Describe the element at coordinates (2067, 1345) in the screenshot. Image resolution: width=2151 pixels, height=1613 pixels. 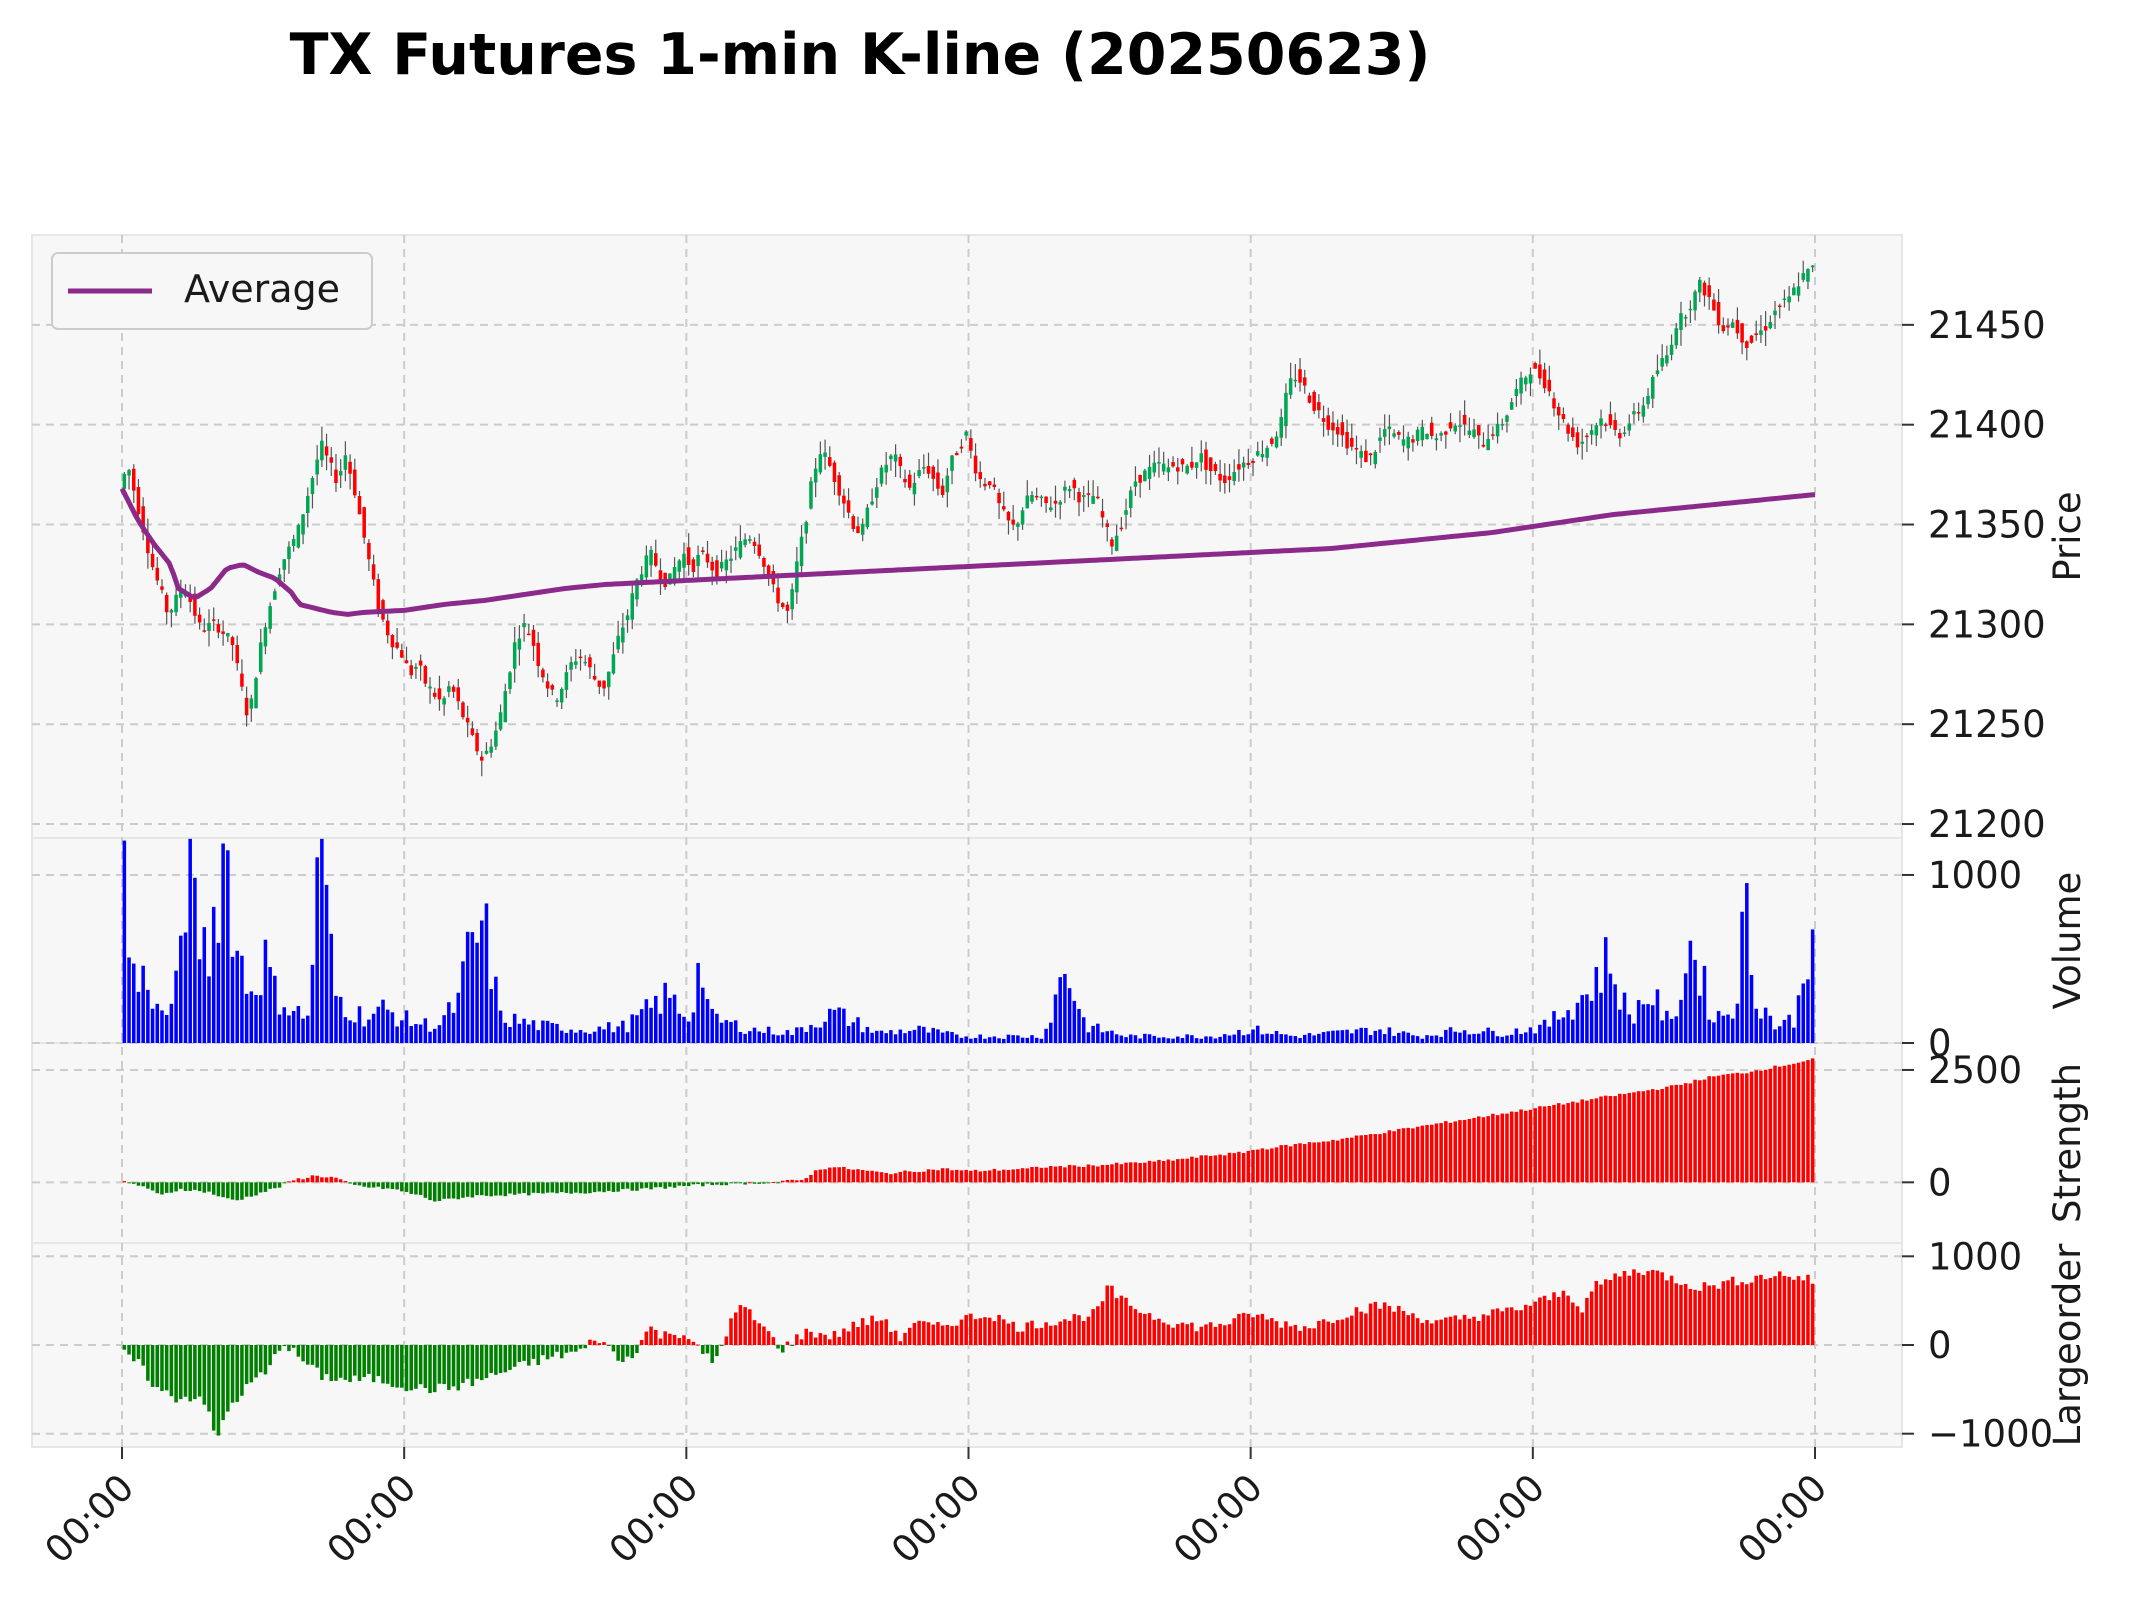
I see `y-axis-label-largeorder: Largeorder` at that location.